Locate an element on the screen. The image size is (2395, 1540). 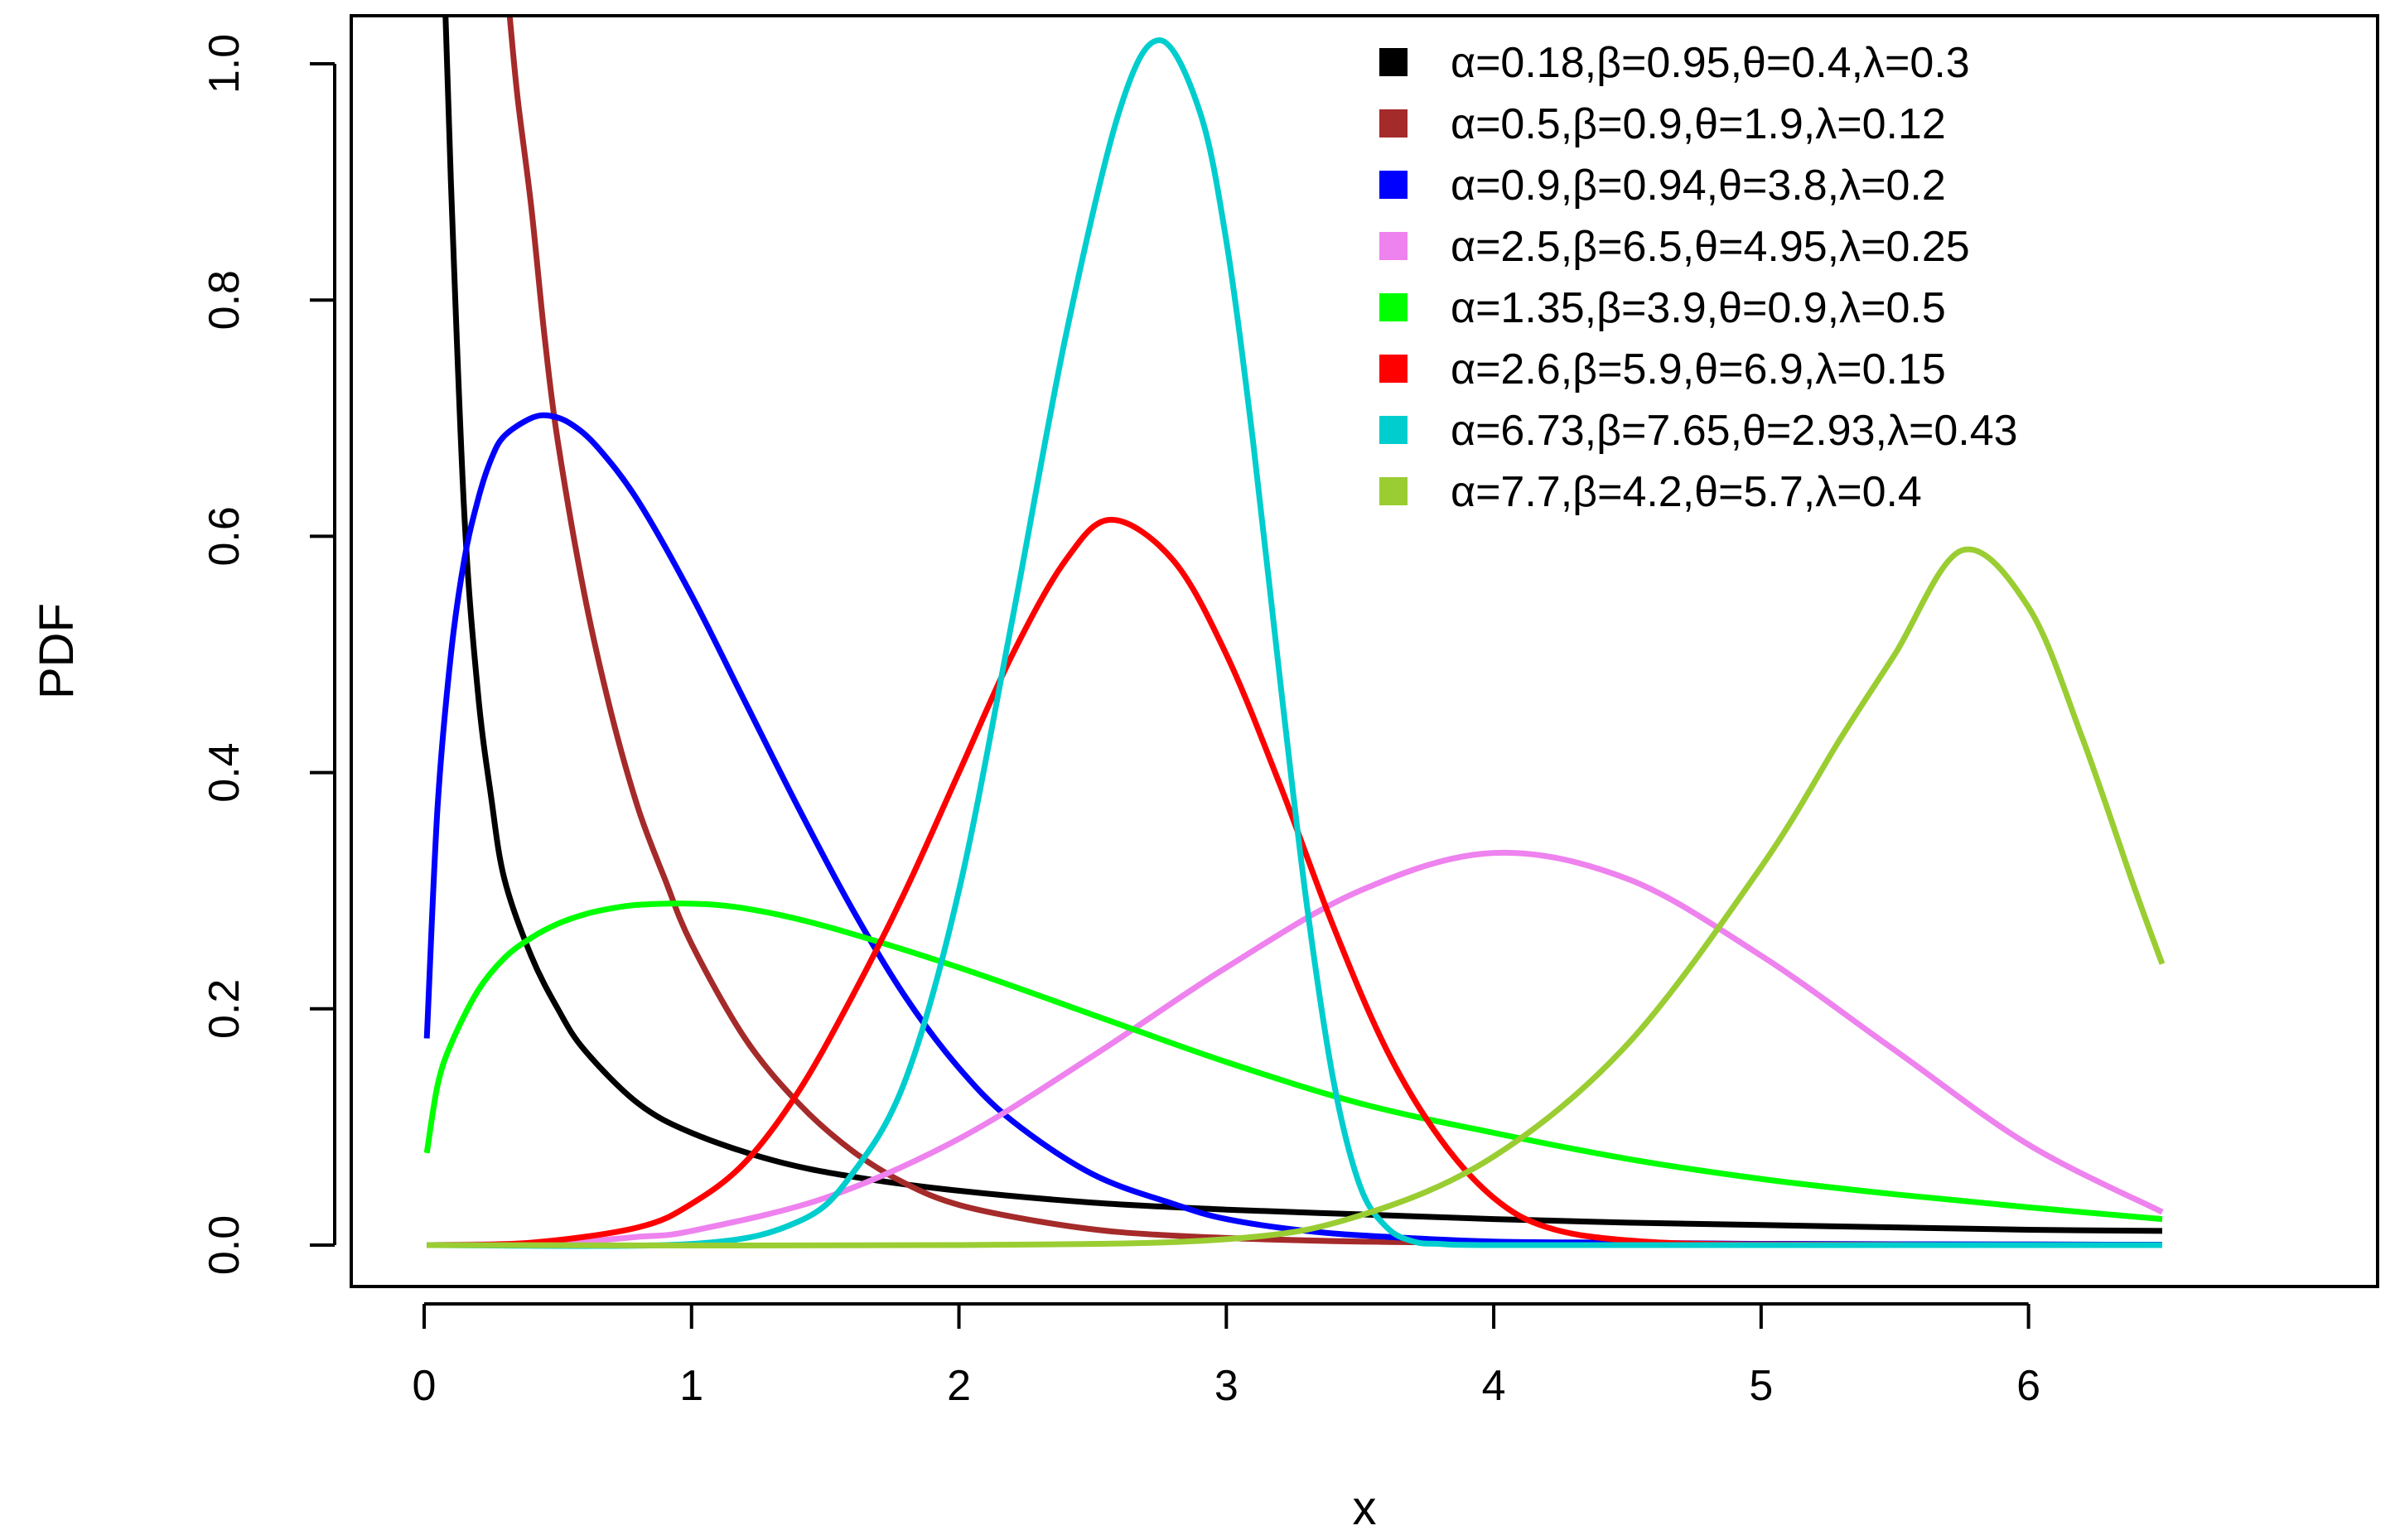
x-tick-label: 1 is located at coordinates (691, 1386).